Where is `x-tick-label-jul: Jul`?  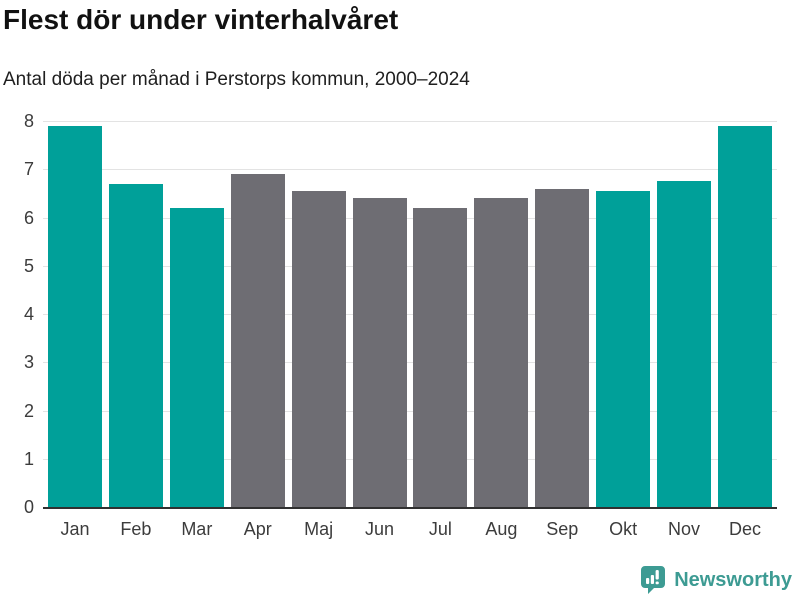 x-tick-label-jul: Jul is located at coordinates (440, 529).